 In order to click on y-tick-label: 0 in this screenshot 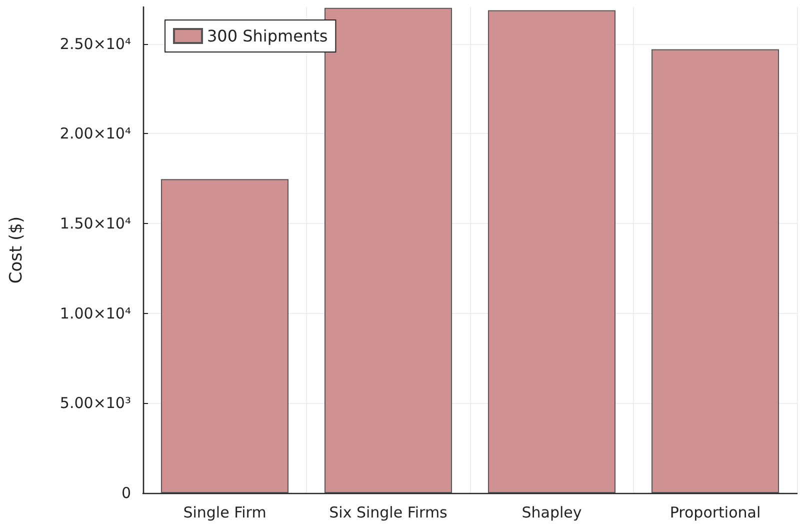, I will do `click(126, 493)`.